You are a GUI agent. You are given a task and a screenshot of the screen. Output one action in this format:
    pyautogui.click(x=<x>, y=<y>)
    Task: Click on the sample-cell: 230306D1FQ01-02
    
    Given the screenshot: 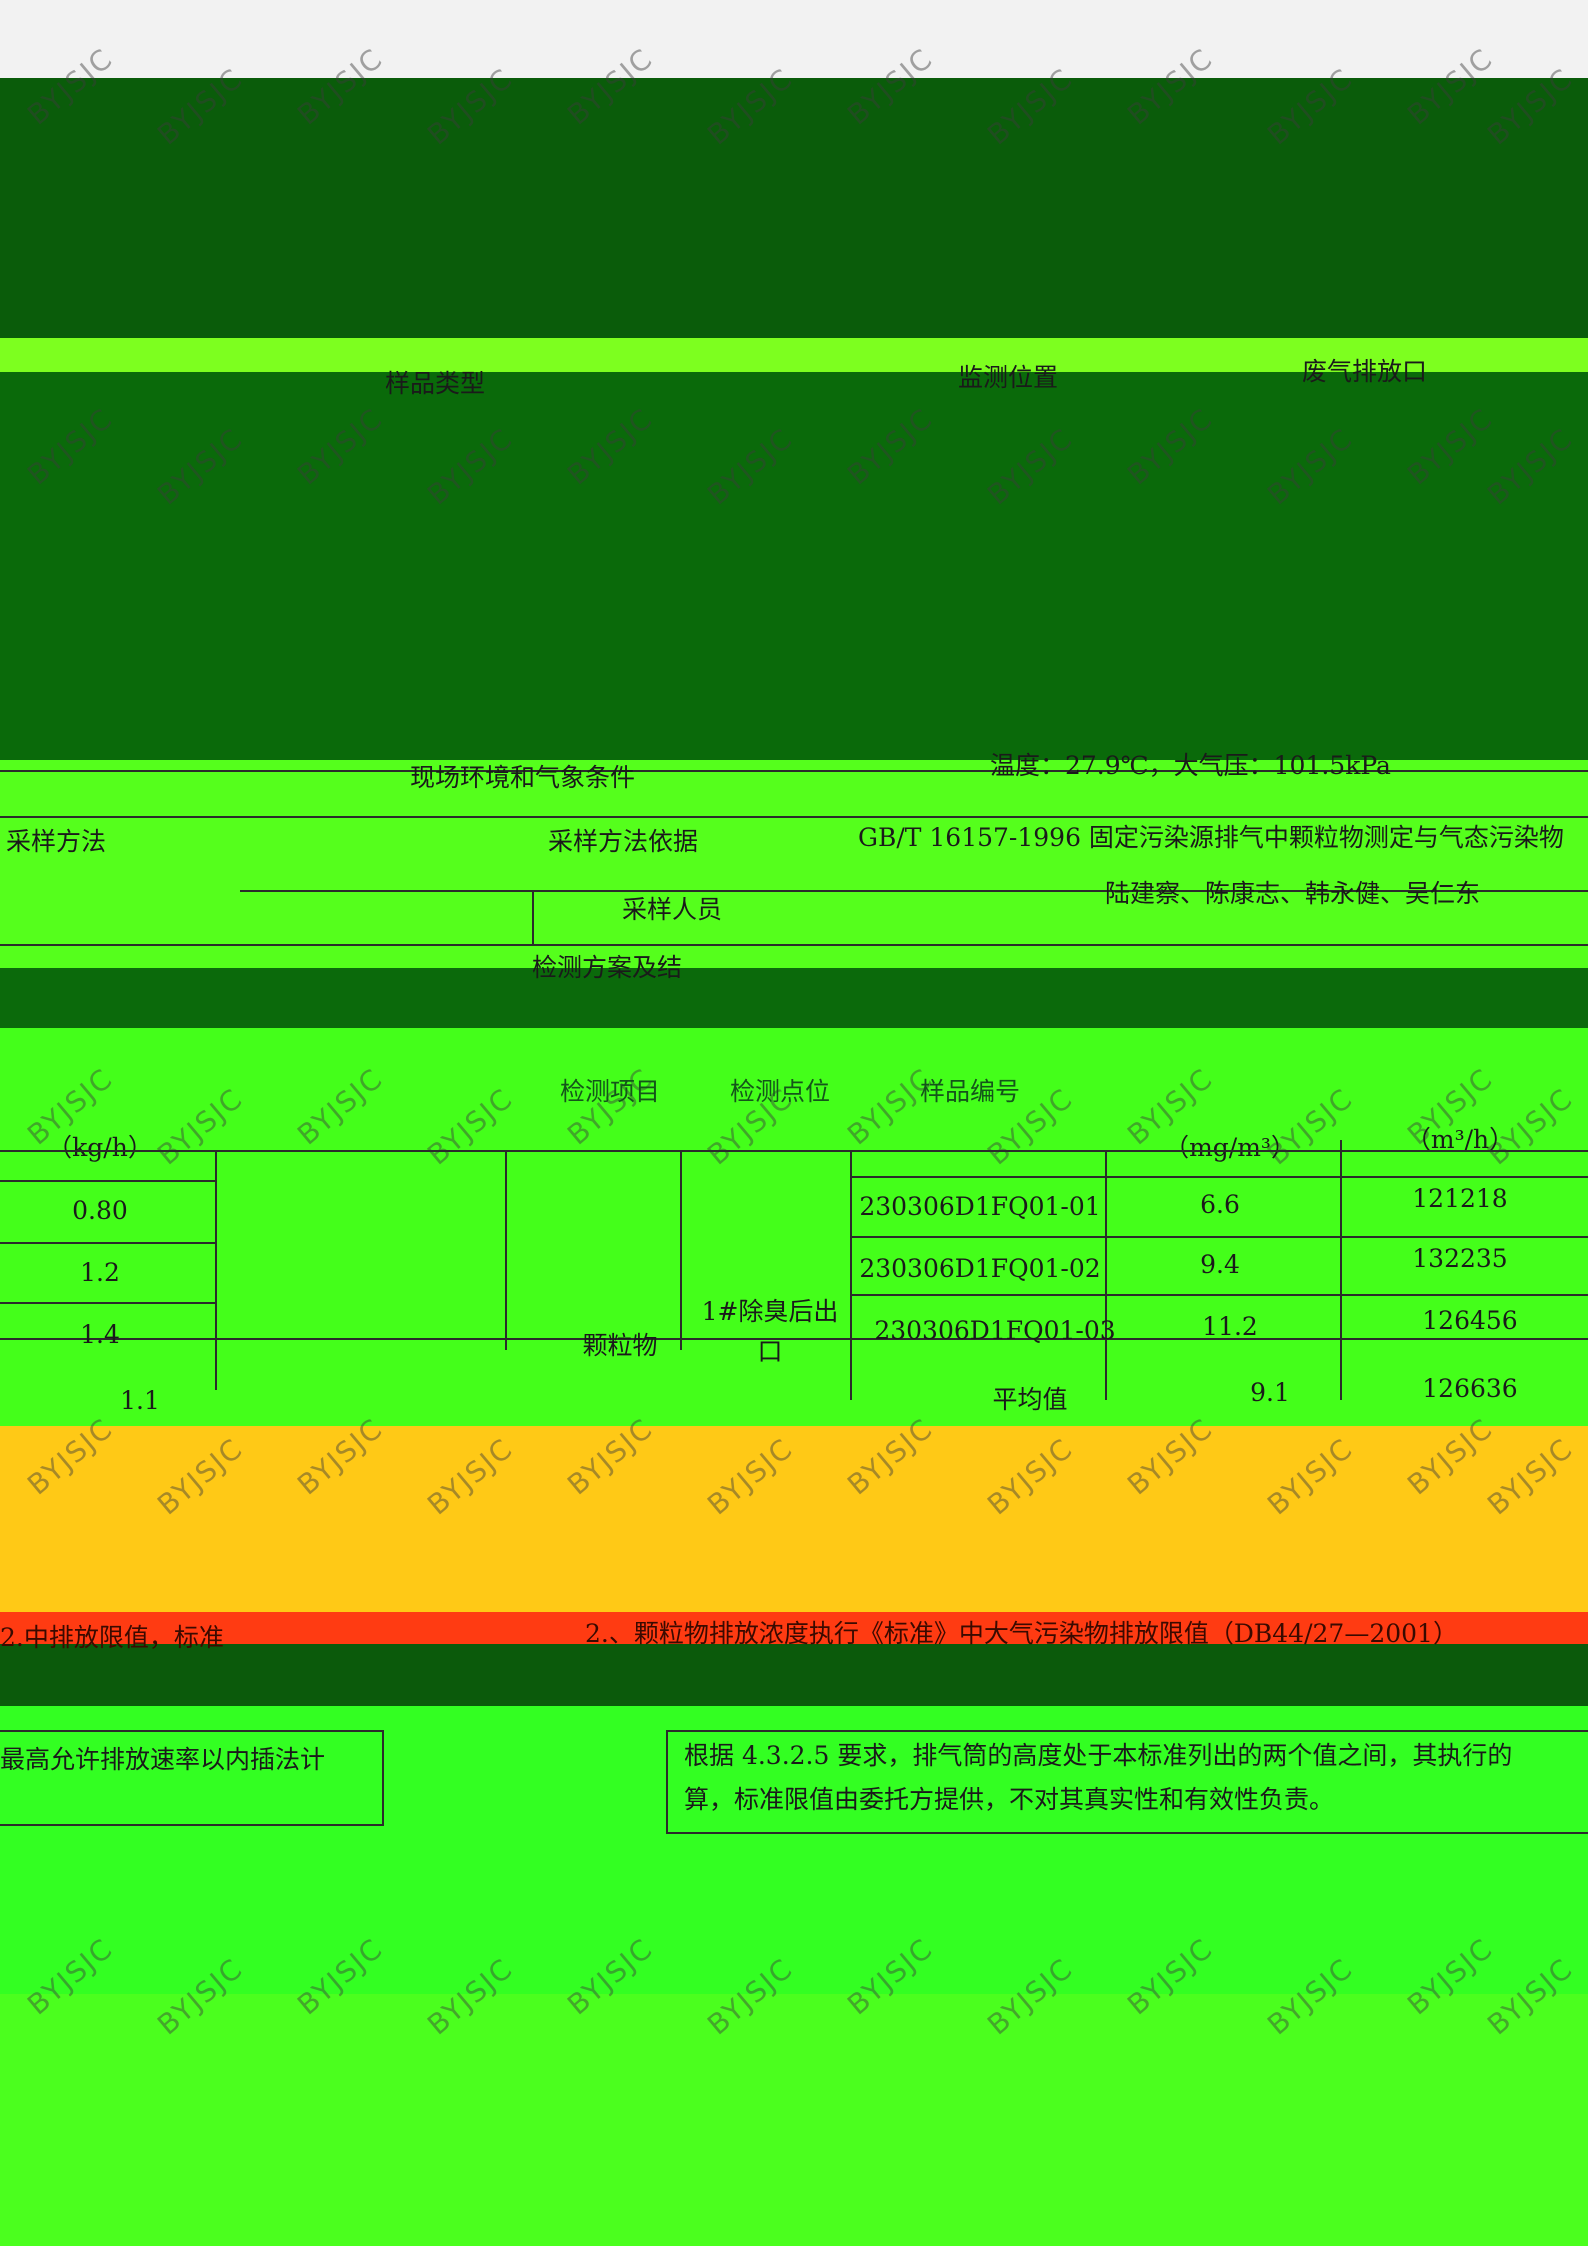 What is the action you would take?
    pyautogui.click(x=980, y=1268)
    